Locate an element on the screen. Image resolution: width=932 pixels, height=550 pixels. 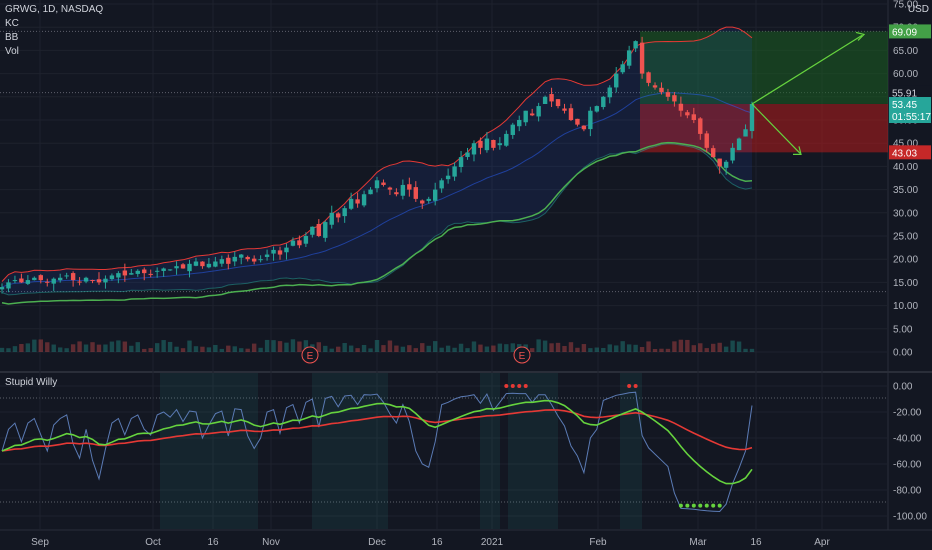
willy-tick-label: -100.00 is located at coordinates (910, 517).